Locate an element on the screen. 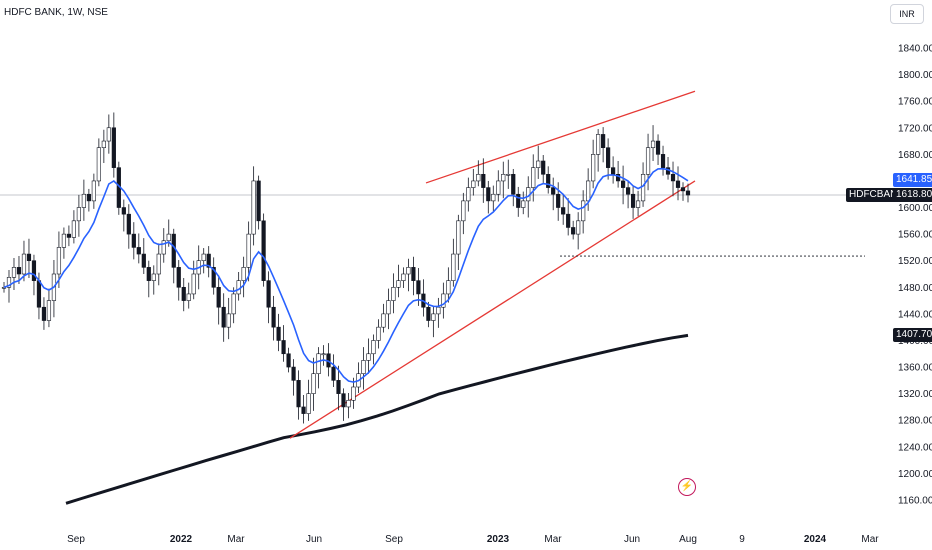  symbol-price-value: 1618.80 is located at coordinates (912, 195).